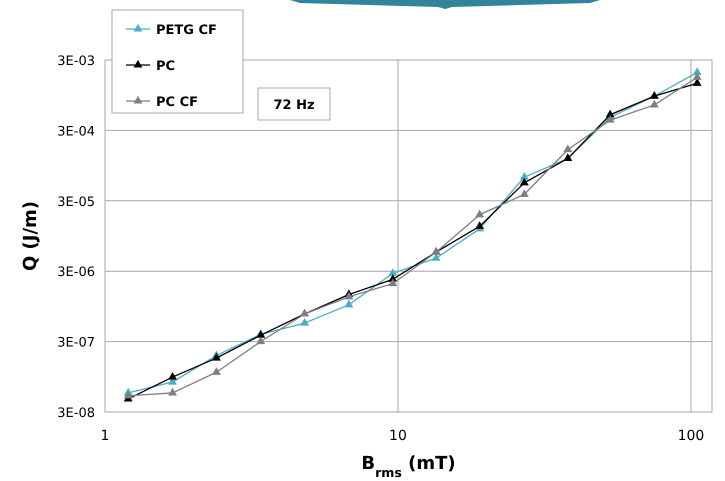 The width and height of the screenshot is (725, 481). I want to click on y-tick-label: 3E-07, so click(76, 343).